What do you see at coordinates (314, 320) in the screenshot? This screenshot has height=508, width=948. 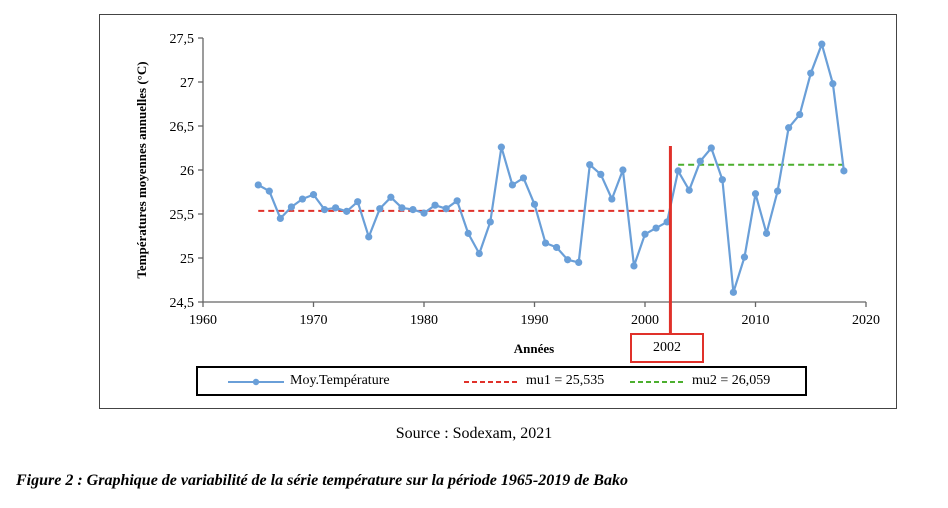 I see `x-tick-label: 1970` at bounding box center [314, 320].